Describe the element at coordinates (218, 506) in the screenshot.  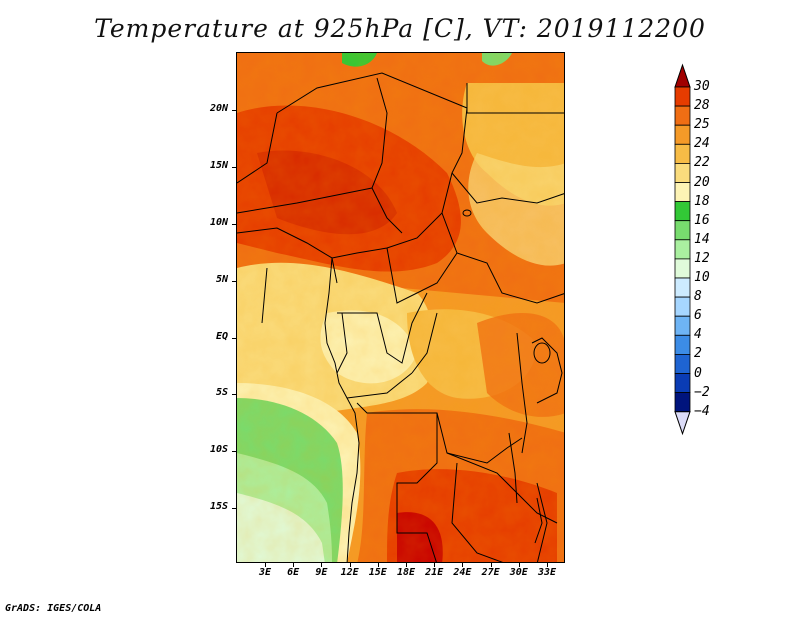
I see `latitude-tick-label: 15S` at that location.